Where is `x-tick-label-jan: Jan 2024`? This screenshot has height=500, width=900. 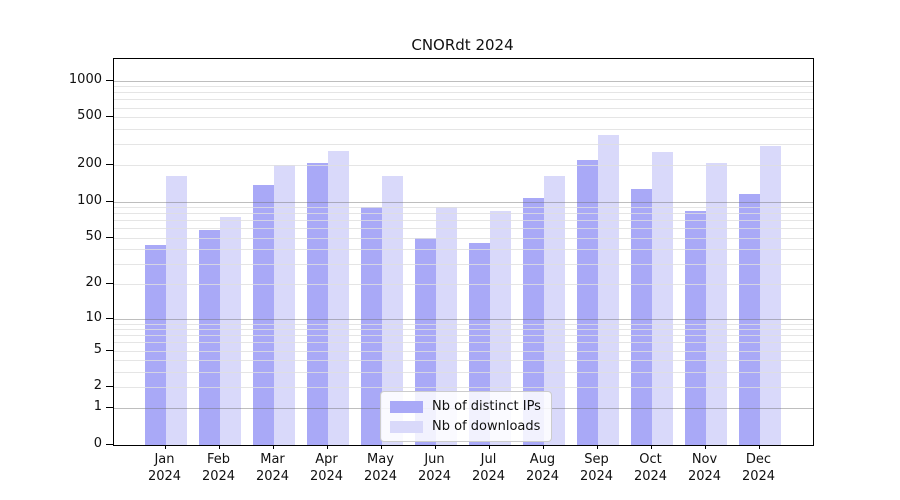 x-tick-label-jan: Jan 2024 is located at coordinates (164, 468).